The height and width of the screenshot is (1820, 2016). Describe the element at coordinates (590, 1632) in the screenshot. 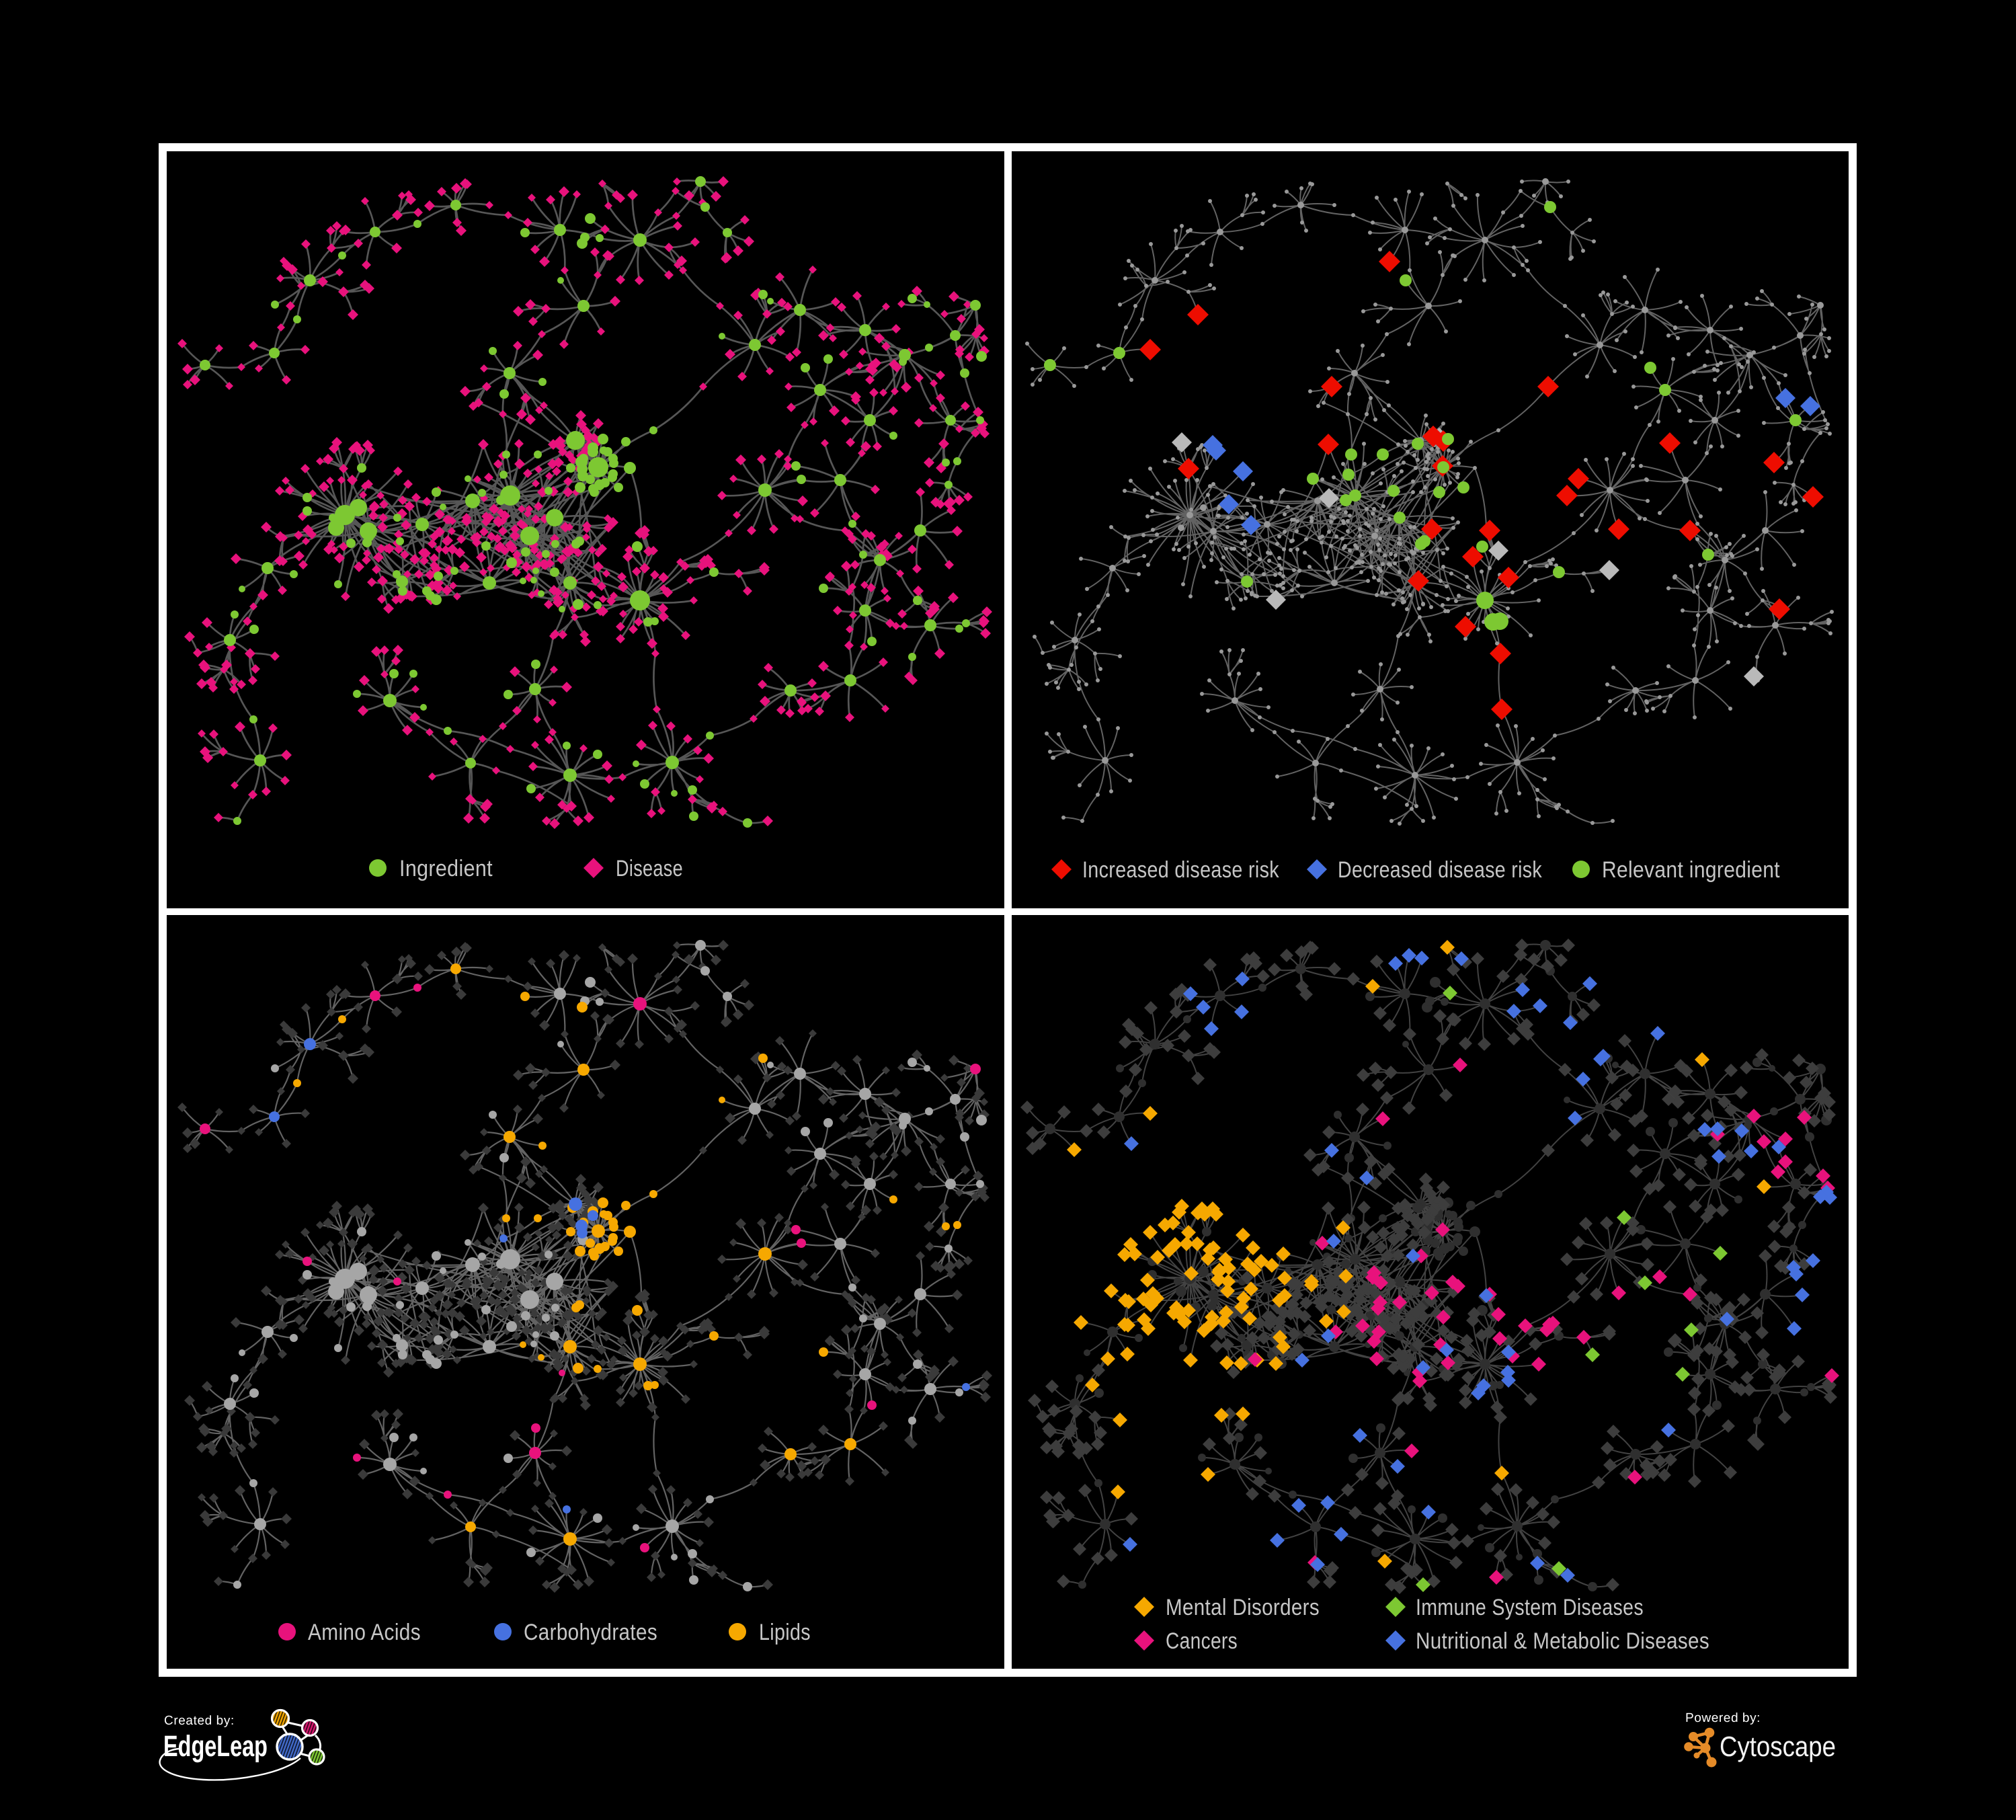

I see `svg-text: Carbohydrates` at that location.